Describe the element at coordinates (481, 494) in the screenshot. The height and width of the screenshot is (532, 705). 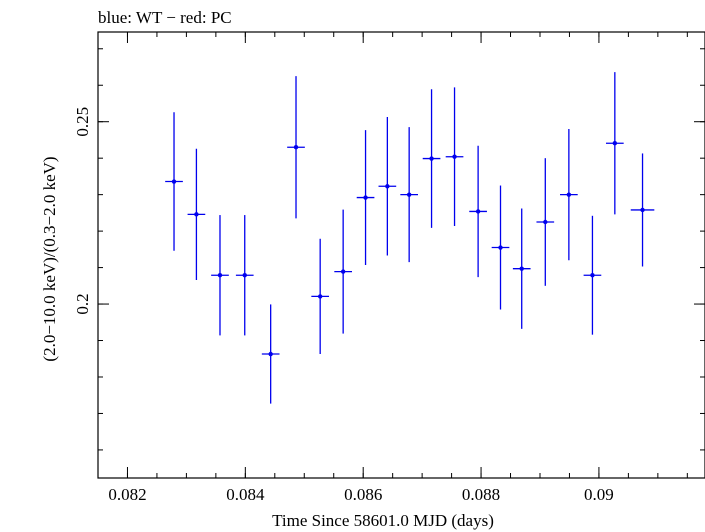
I see `x-tick-label: 0.088` at that location.